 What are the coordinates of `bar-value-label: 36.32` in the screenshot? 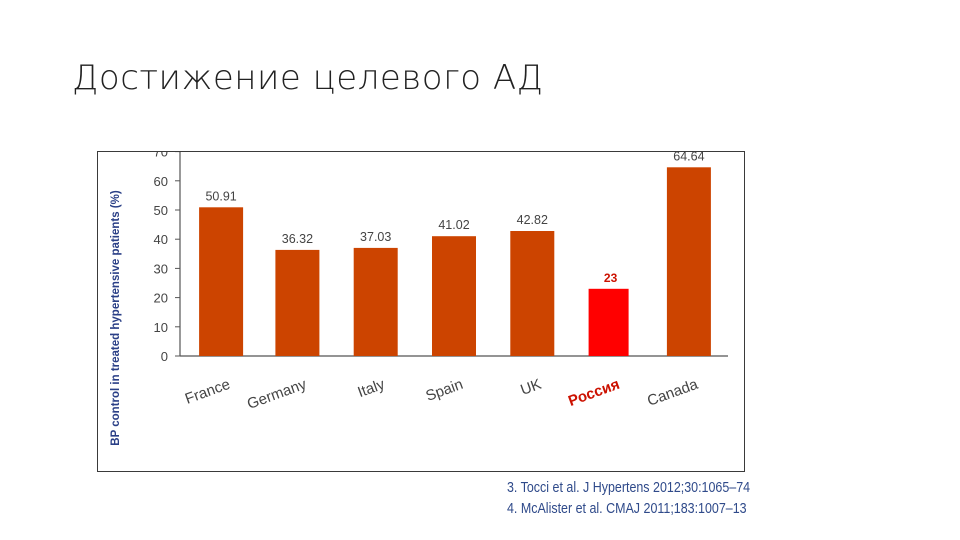 It's located at (297, 239).